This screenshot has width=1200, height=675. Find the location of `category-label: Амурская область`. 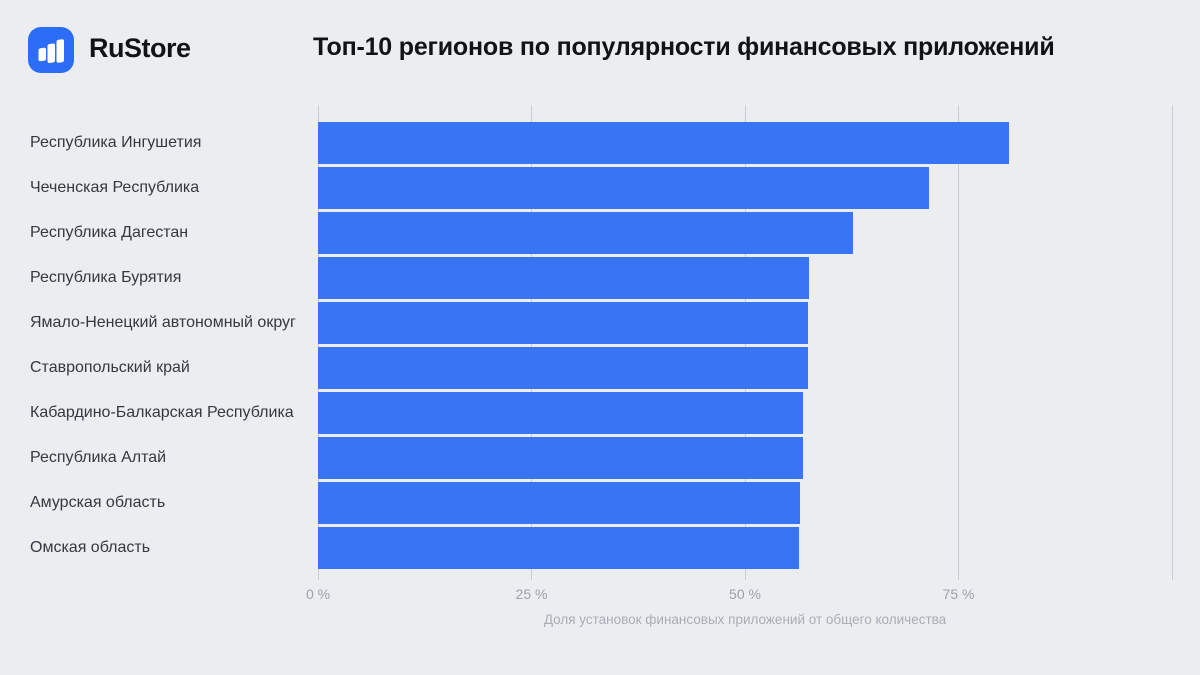

category-label: Амурская область is located at coordinates (98, 502).